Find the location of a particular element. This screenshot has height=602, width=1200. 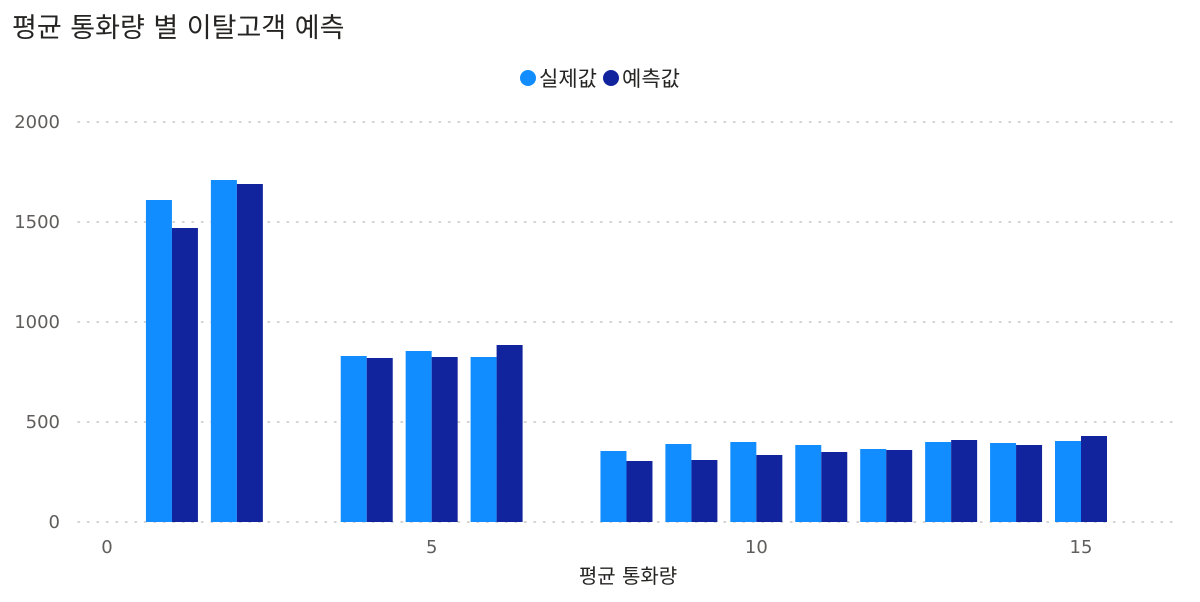

x-tick-label: 15 is located at coordinates (1081, 547).